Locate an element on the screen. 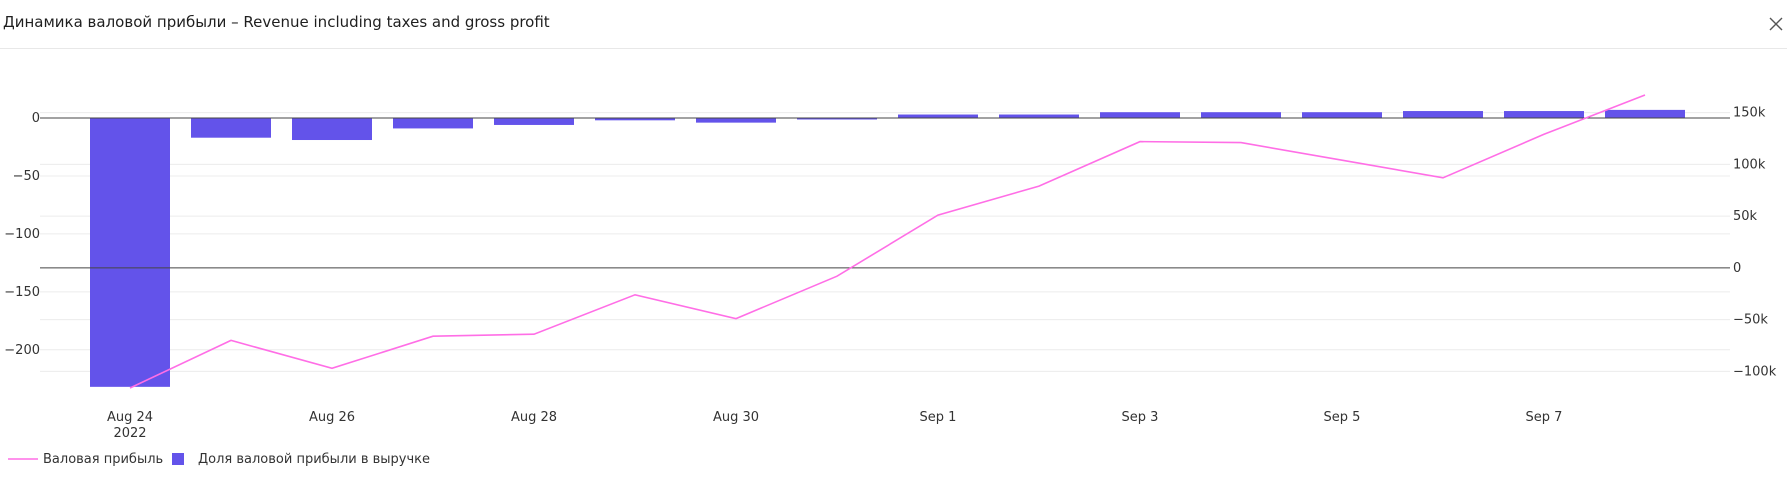 The height and width of the screenshot is (491, 1787). x-tick-label: Sep 3 is located at coordinates (1140, 417).